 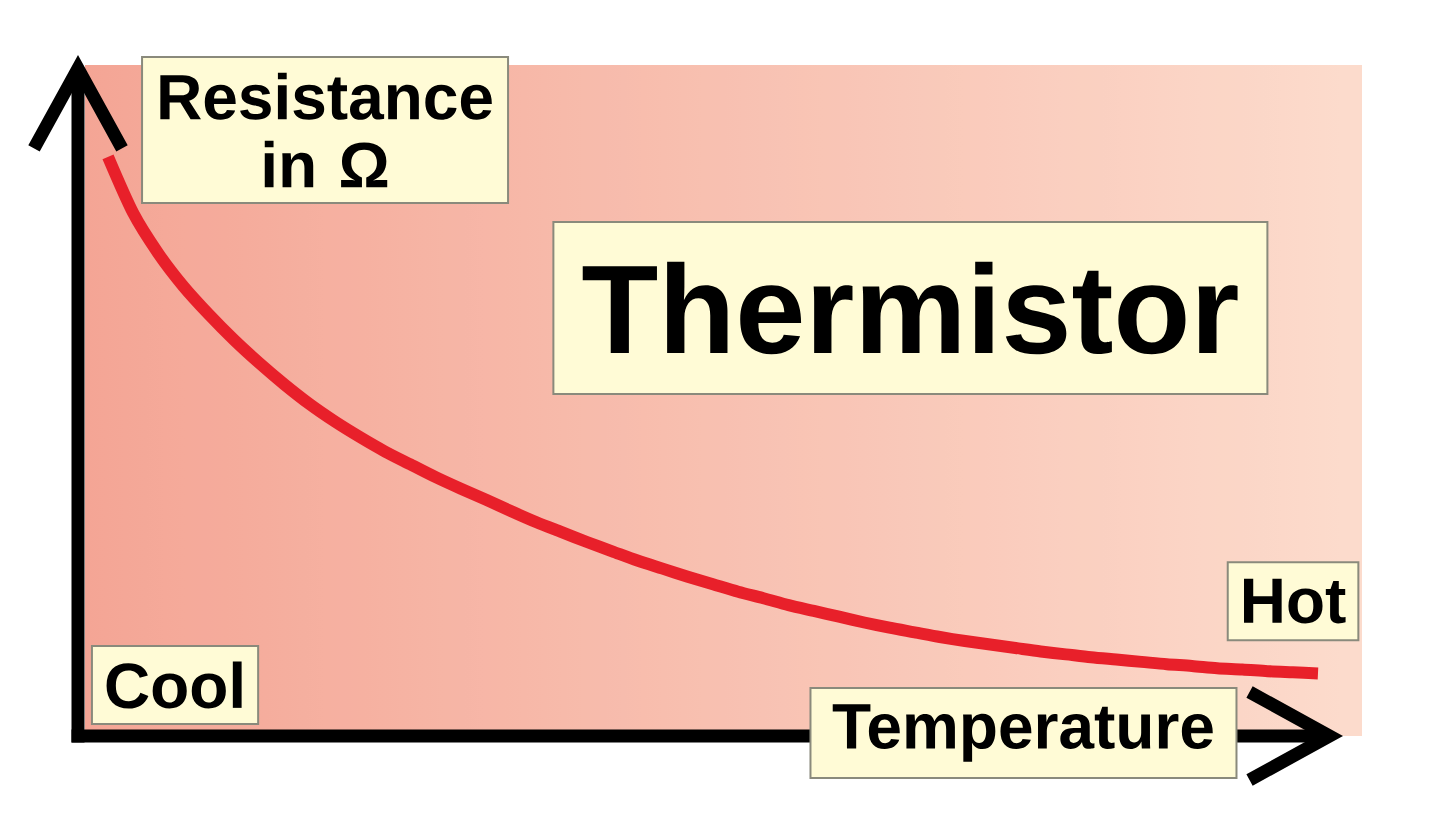 What do you see at coordinates (326, 130) in the screenshot?
I see `y-axis-title: Resistance in Ω` at bounding box center [326, 130].